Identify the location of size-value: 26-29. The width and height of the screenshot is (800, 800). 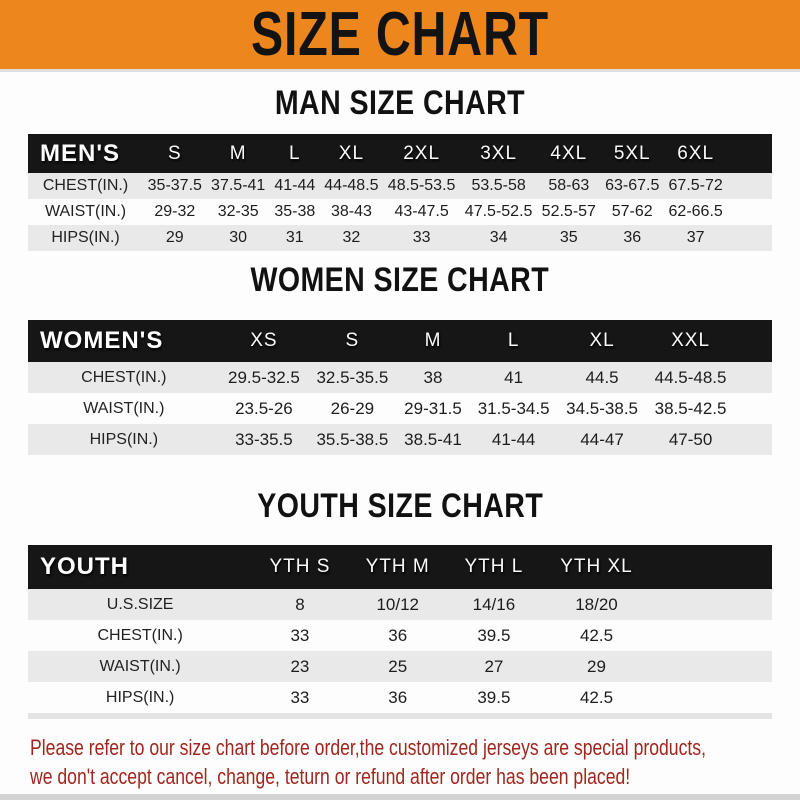
(352, 408).